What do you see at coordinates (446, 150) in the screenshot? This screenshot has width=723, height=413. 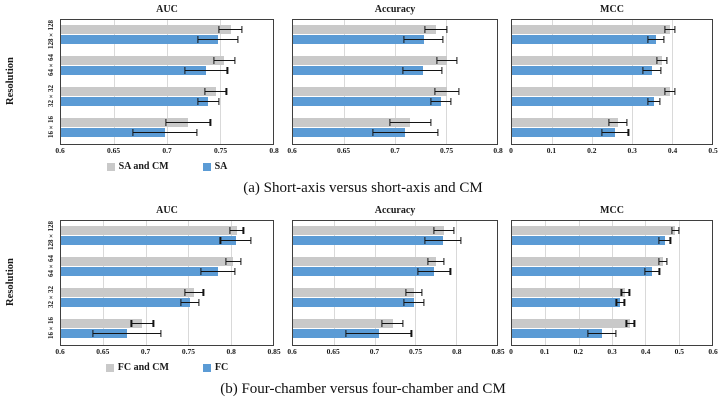 I see `x-tick-label: 0.75` at bounding box center [446, 150].